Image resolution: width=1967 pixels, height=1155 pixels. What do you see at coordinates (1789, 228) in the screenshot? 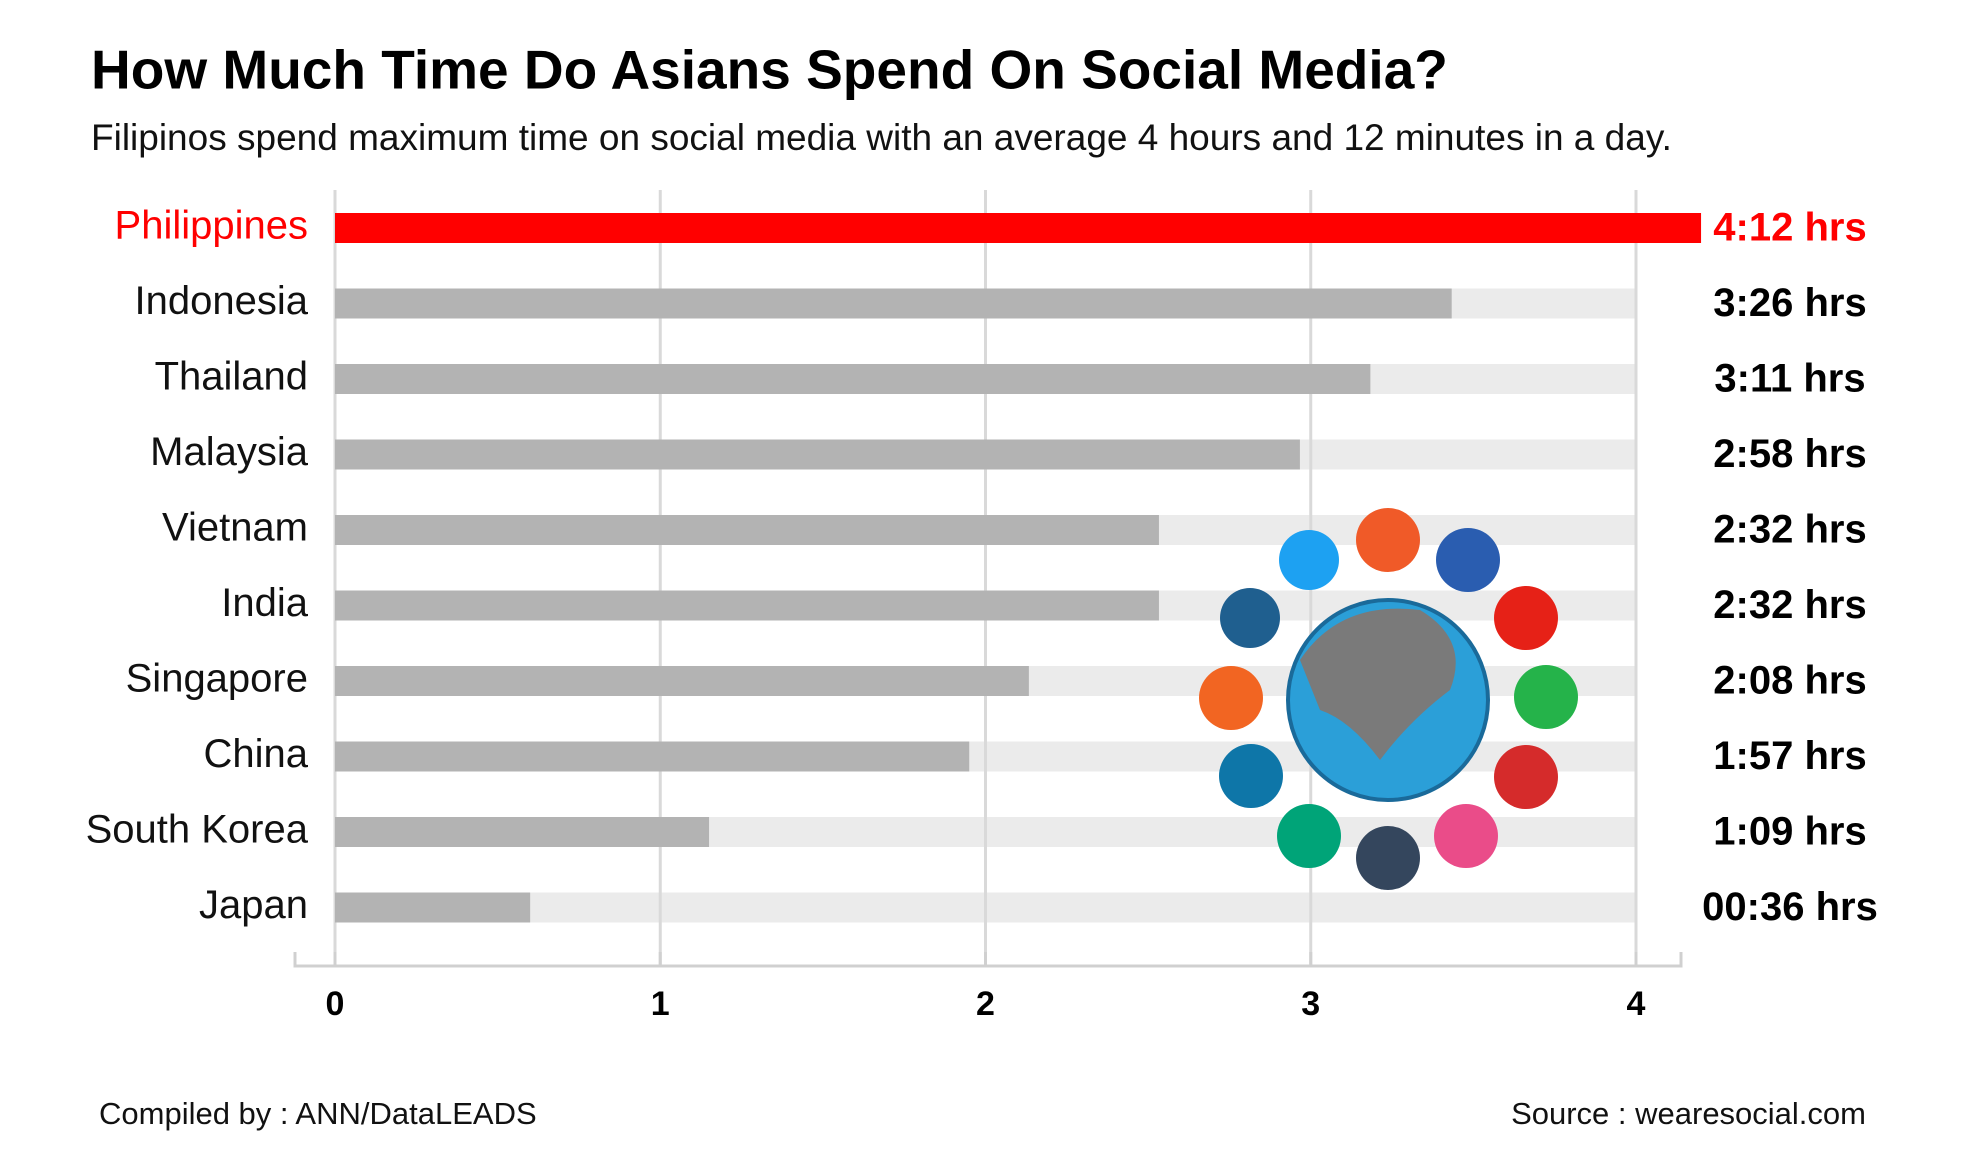
I see `value-label: 4:12 hrs` at bounding box center [1789, 228].